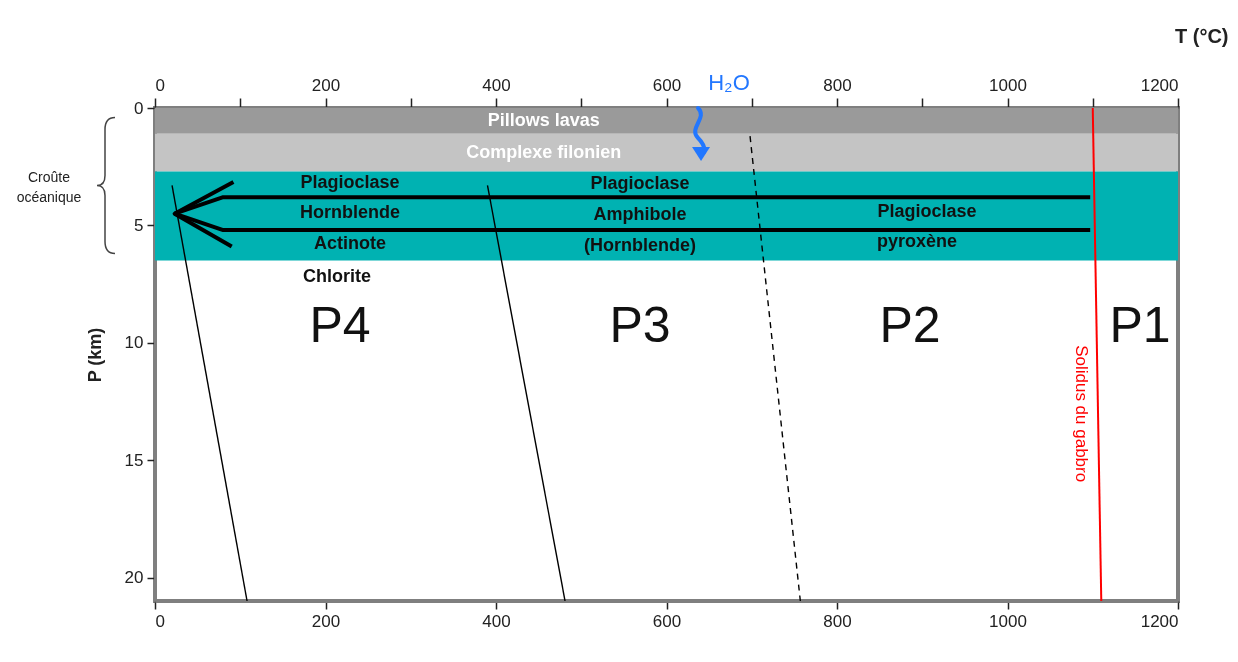 This screenshot has height=662, width=1238. Describe the element at coordinates (139, 225) in the screenshot. I see `y-tick-label: 5` at that location.